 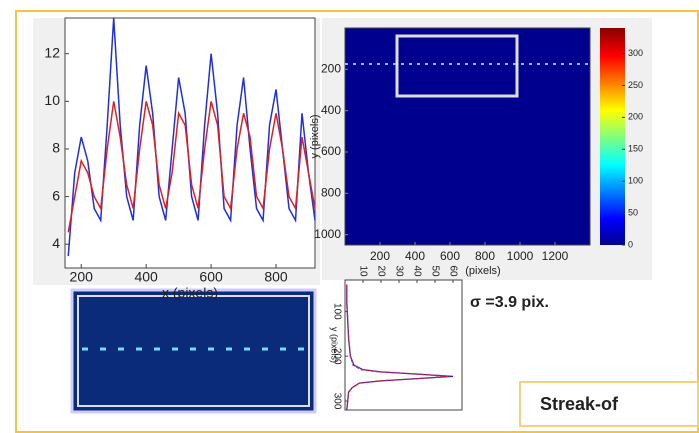 I want to click on x-tick-label: 50, so click(x=434, y=271).